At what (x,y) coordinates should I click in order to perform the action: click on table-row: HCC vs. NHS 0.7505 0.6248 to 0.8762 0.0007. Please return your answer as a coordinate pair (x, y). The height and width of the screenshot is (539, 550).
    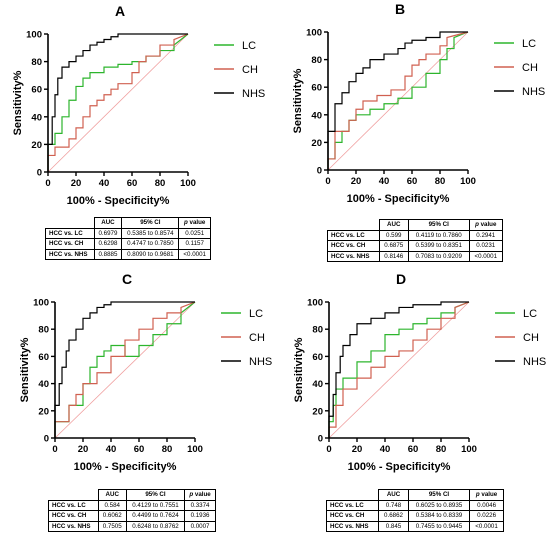
    Looking at the image, I should click on (132, 526).